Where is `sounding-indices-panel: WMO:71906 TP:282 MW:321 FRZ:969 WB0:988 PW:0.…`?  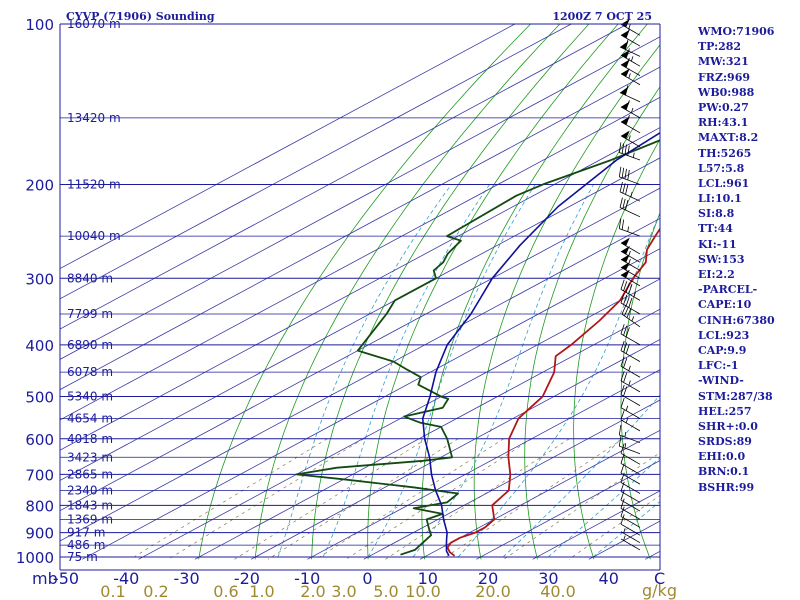
sounding-indices-panel: WMO:71906 TP:282 MW:321 FRZ:969 WB0:988 PW:0.… is located at coordinates (748, 259).